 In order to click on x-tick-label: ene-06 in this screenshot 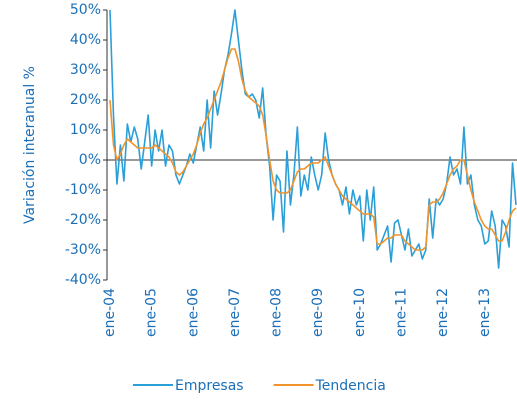, I will do `click(193, 312)`.